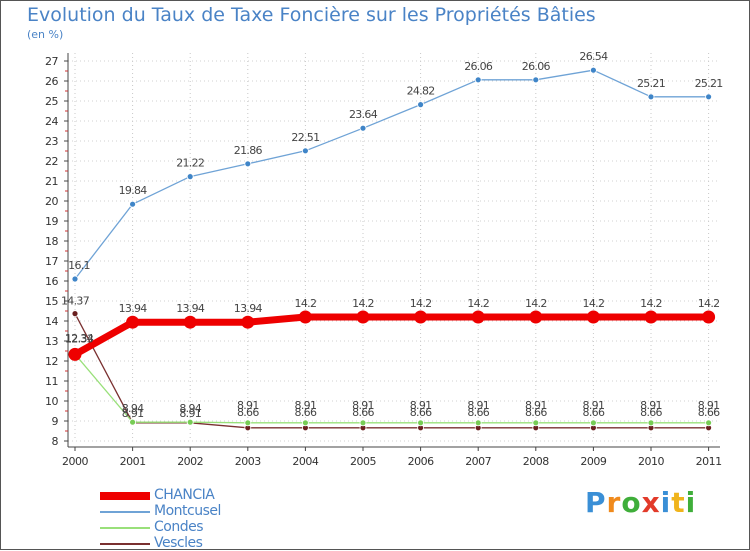  What do you see at coordinates (55, 421) in the screenshot?
I see `y-tick-label: 9` at bounding box center [55, 421].